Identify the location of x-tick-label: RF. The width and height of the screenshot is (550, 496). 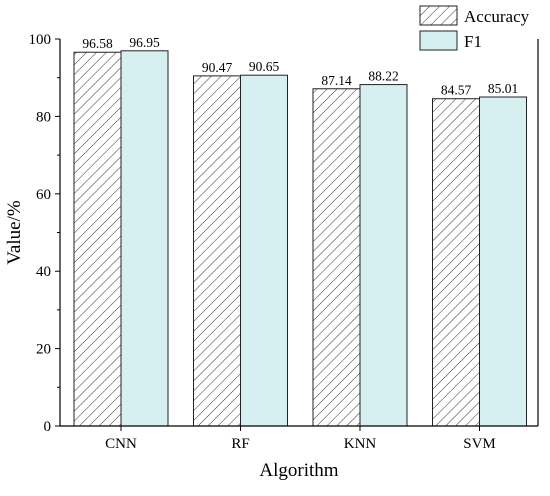
(240, 444).